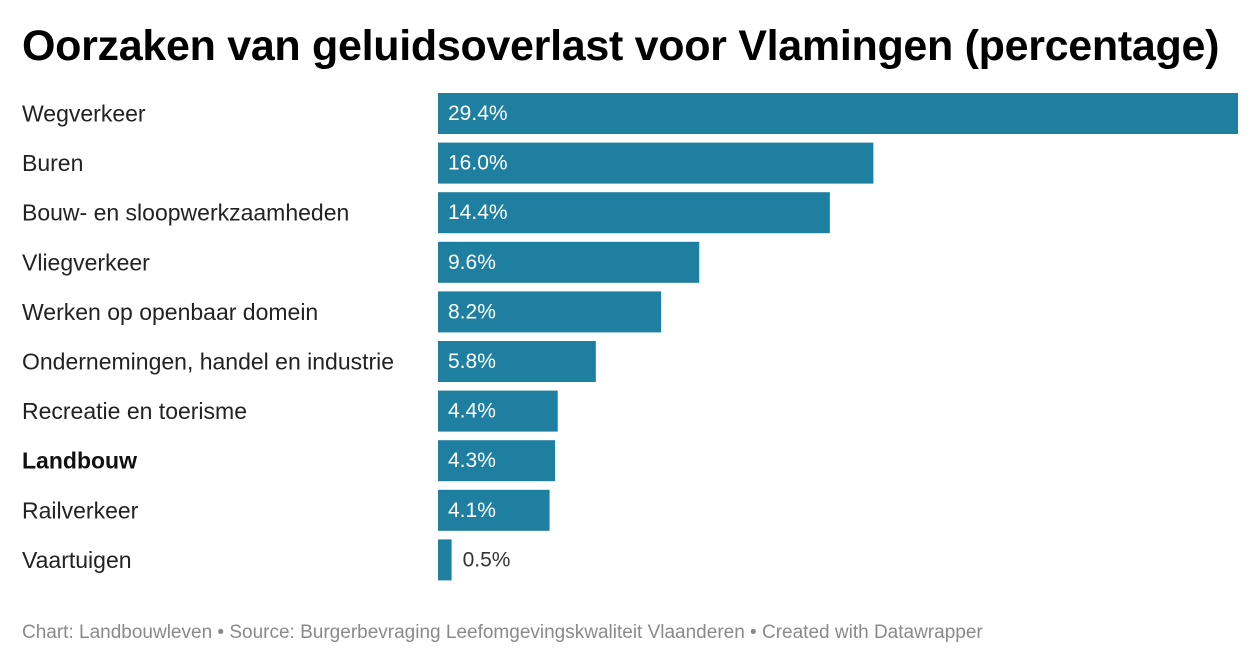 The width and height of the screenshot is (1260, 669). What do you see at coordinates (472, 311) in the screenshot?
I see `value-label: 8.2%` at bounding box center [472, 311].